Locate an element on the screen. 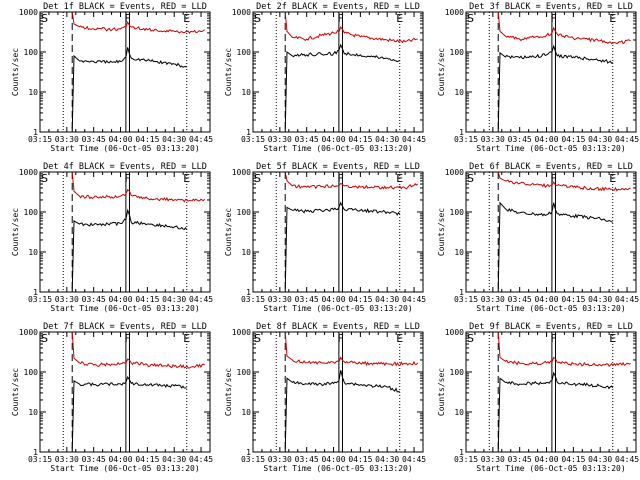 This screenshot has height=480, width=640. chart-title: Det 8f BLACK = Events, RED = LLD is located at coordinates (338, 327).